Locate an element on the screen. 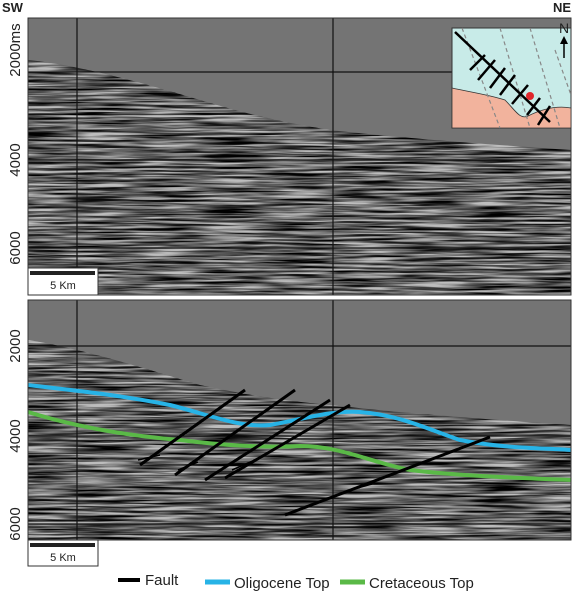  orientation-right: NE is located at coordinates (562, 7).